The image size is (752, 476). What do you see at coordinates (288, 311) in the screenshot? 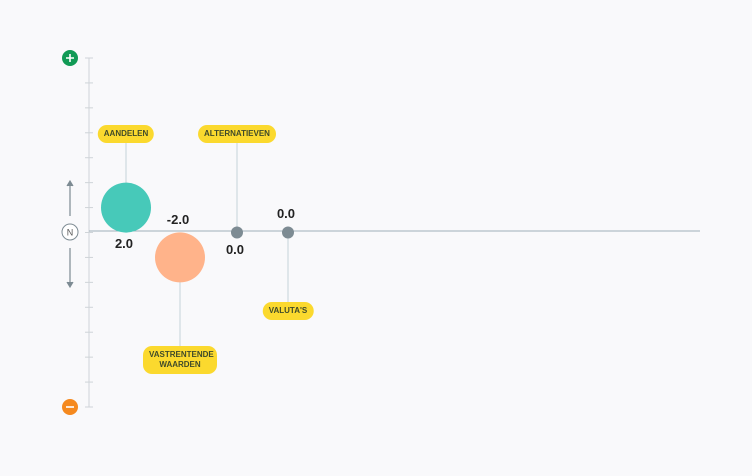
I see `category-label: VALUTA'S` at bounding box center [288, 311].